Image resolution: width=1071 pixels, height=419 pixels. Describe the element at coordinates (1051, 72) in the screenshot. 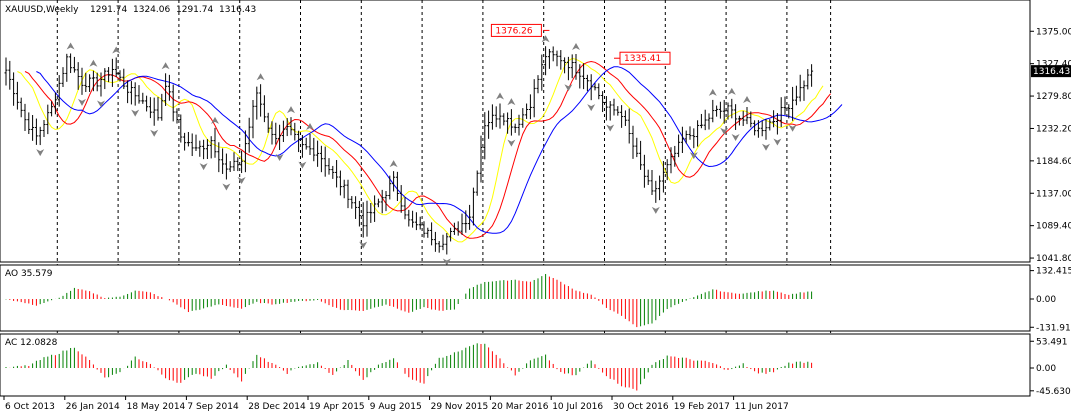

I see `last-price-label: 1316.43` at that location.